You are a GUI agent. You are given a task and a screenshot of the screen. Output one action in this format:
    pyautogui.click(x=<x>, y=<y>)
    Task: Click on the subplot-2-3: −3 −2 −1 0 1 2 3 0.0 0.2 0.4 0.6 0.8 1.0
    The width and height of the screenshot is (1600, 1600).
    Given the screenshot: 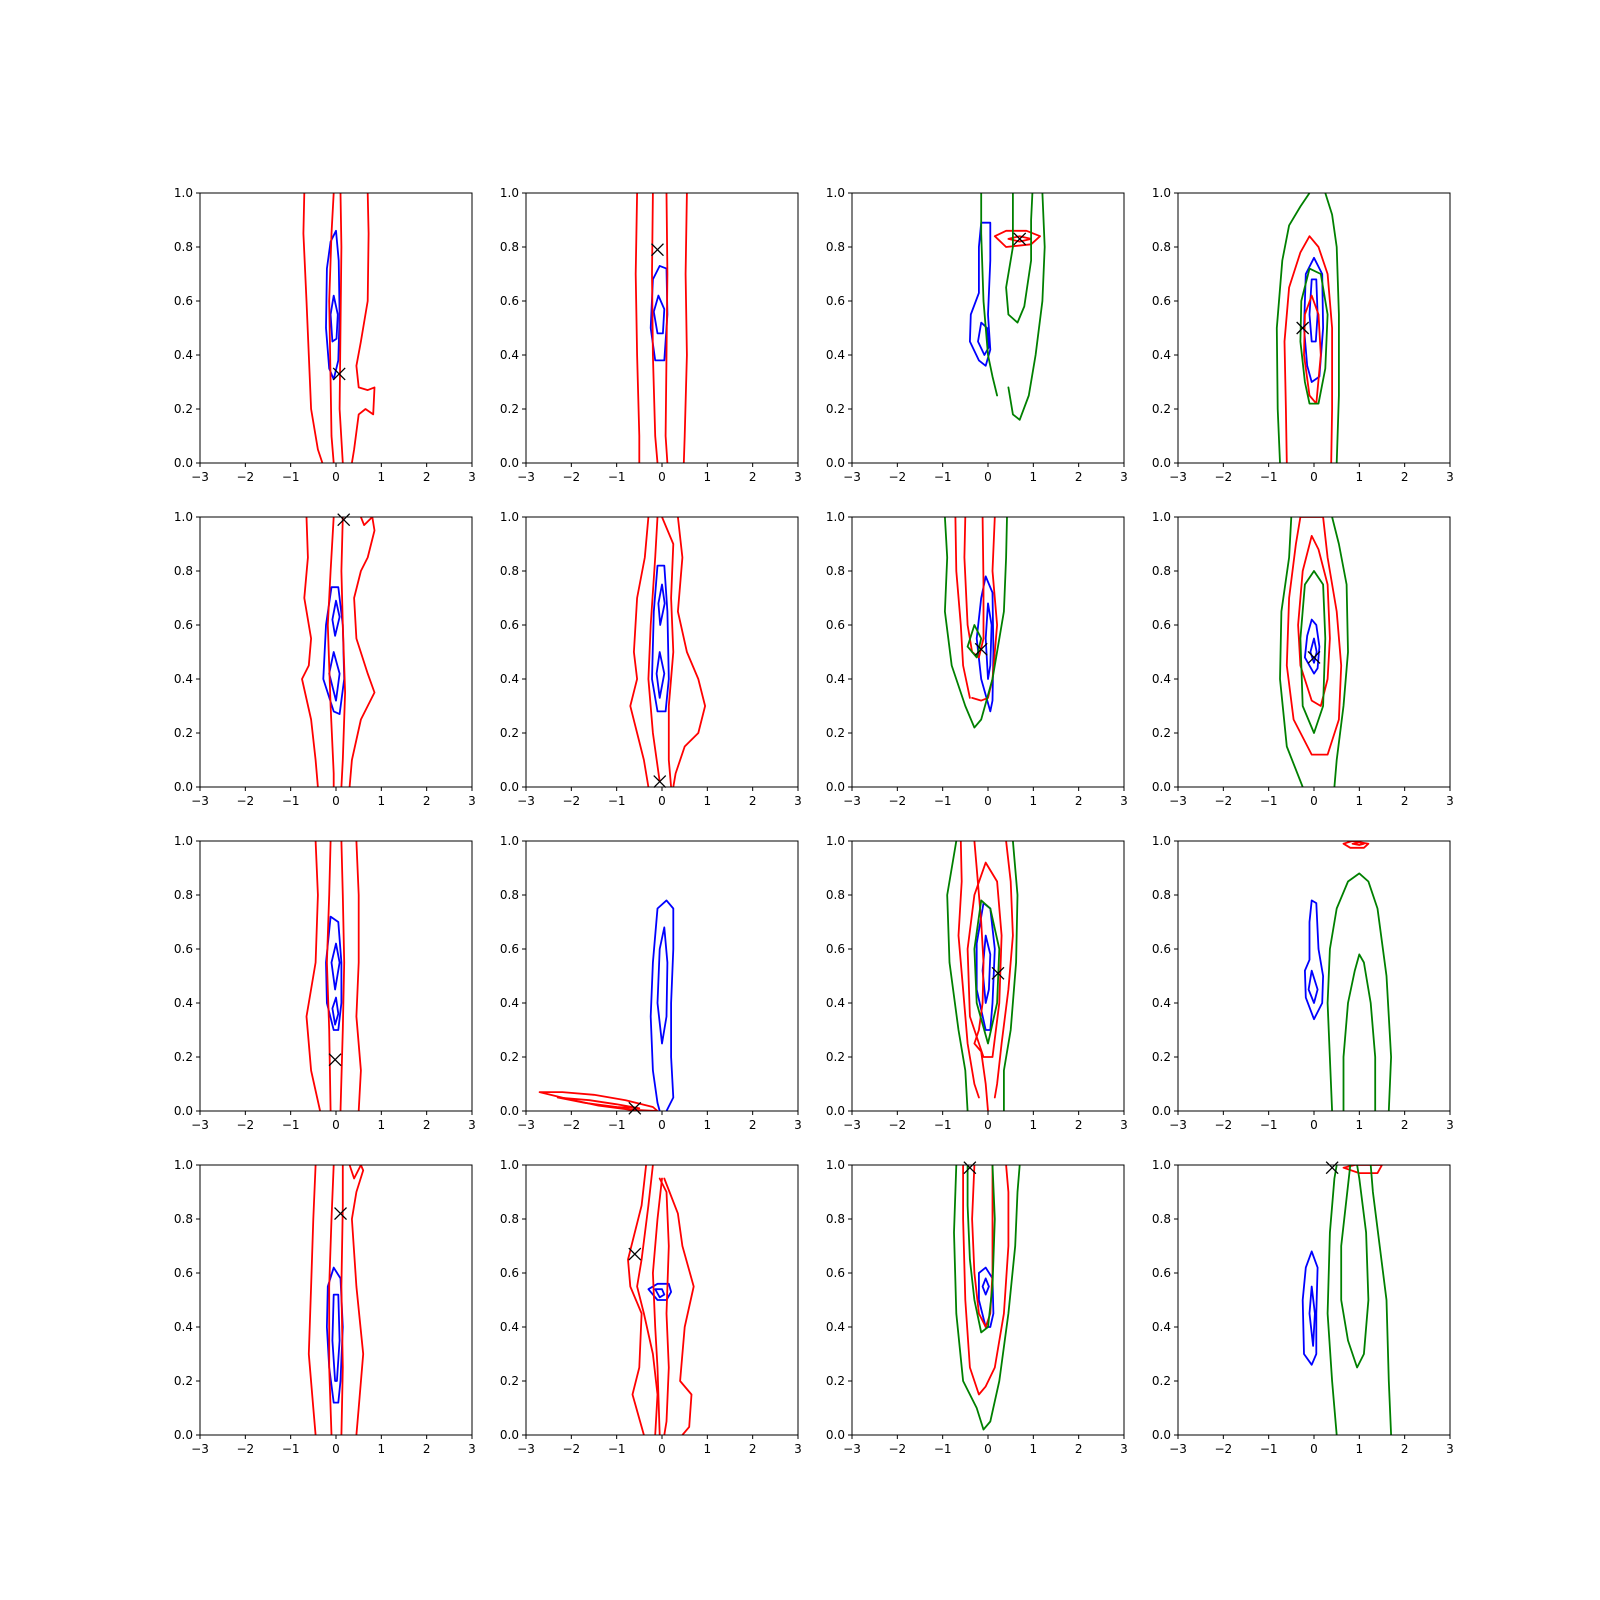 What is the action you would take?
    pyautogui.click(x=977, y=659)
    